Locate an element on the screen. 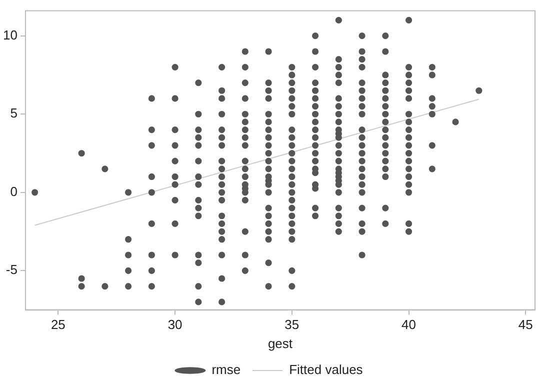  x-tick-label: 35 is located at coordinates (292, 324).